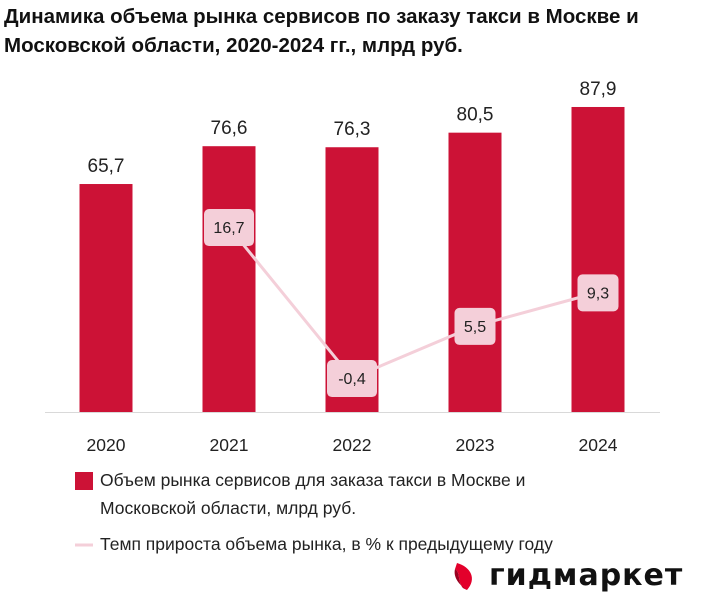 Image resolution: width=713 pixels, height=599 pixels. Describe the element at coordinates (475, 445) in the screenshot. I see `x-tick-2023: 2023` at that location.